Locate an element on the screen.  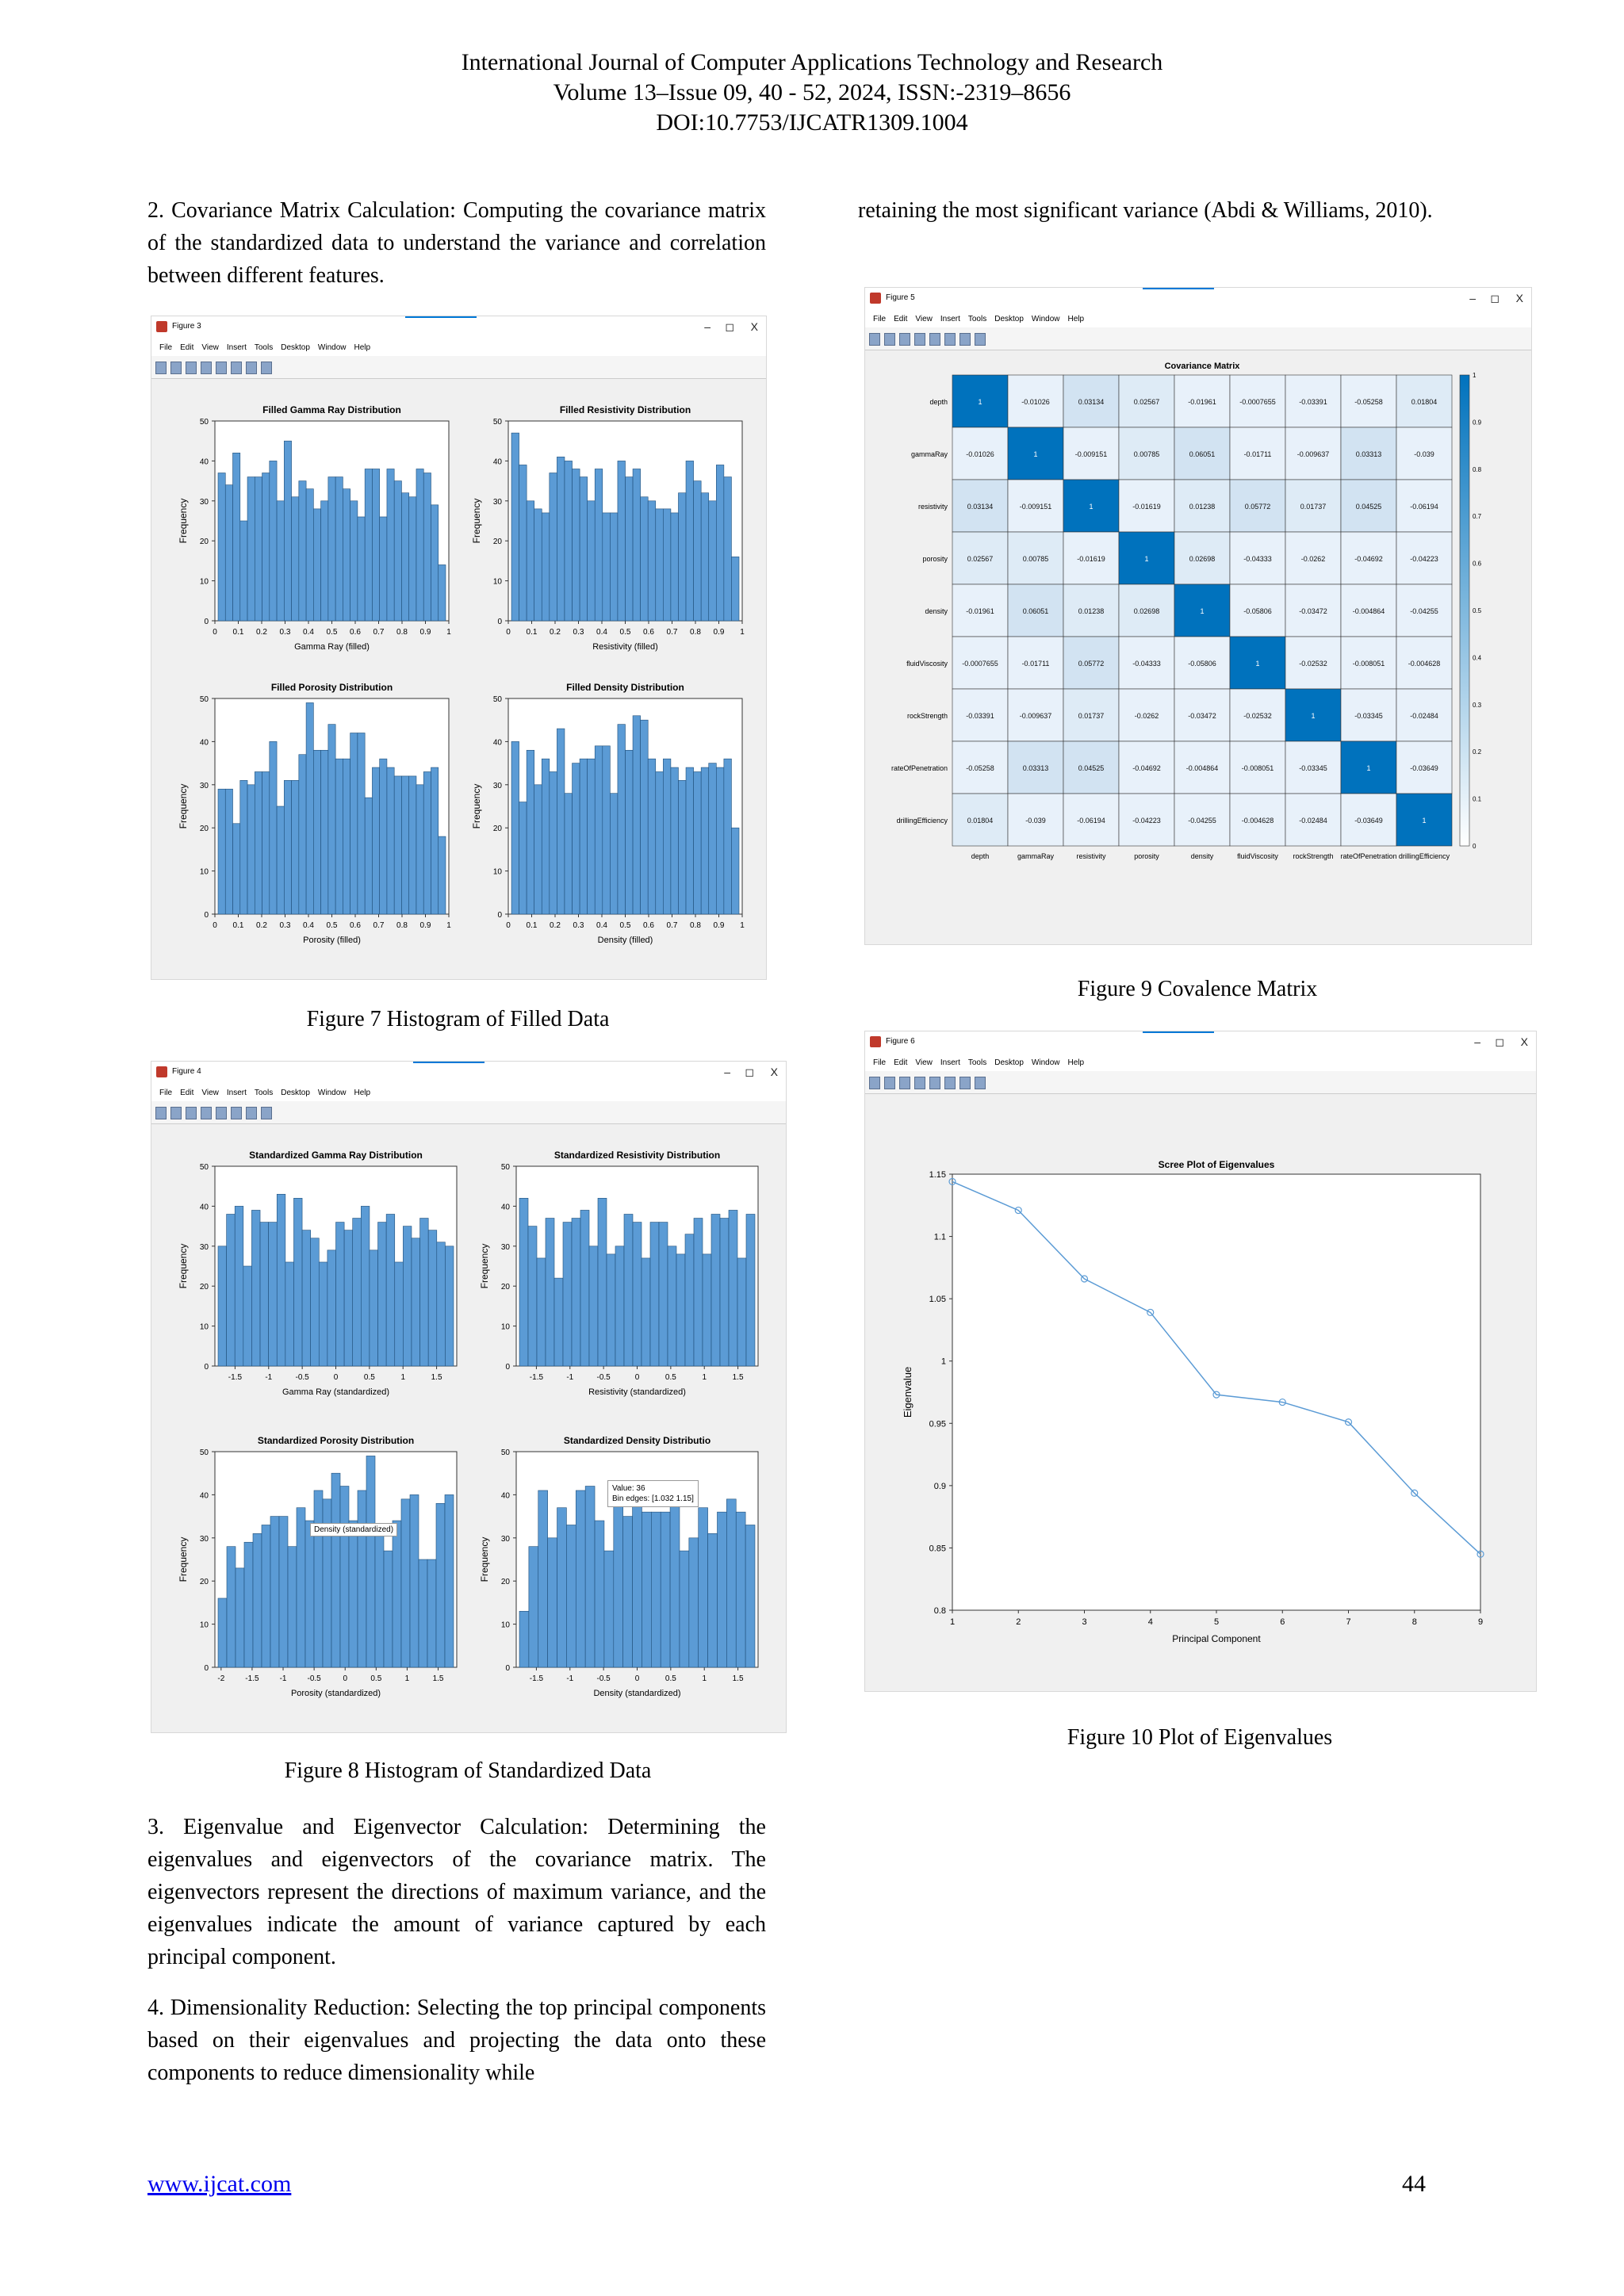
heatmap-cell-value: -0.004628 is located at coordinates (1424, 664).